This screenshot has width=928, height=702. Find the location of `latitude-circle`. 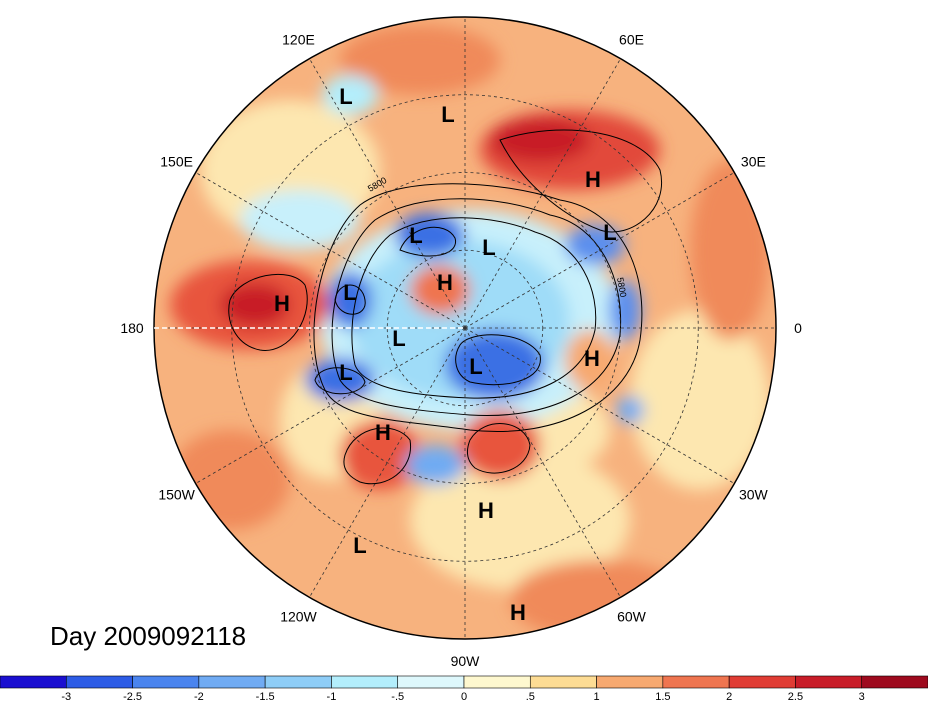

latitude-circle is located at coordinates (465, 328).